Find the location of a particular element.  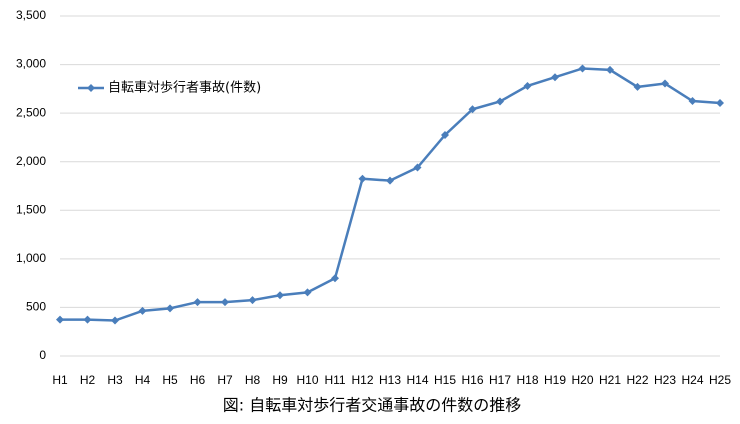

x-tick-label: H13 is located at coordinates (390, 380).